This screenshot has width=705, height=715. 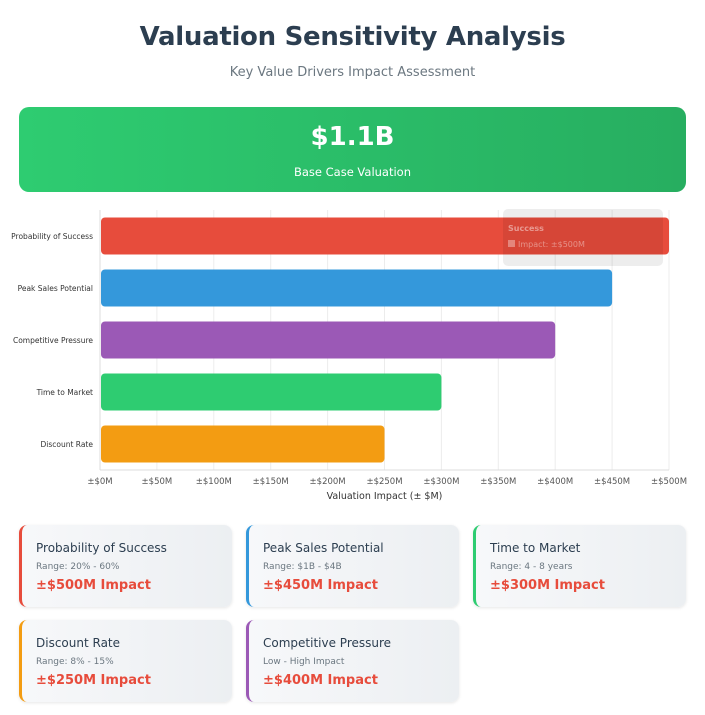 What do you see at coordinates (384, 482) in the screenshot?
I see `x-tick-label: ±$250M` at bounding box center [384, 482].